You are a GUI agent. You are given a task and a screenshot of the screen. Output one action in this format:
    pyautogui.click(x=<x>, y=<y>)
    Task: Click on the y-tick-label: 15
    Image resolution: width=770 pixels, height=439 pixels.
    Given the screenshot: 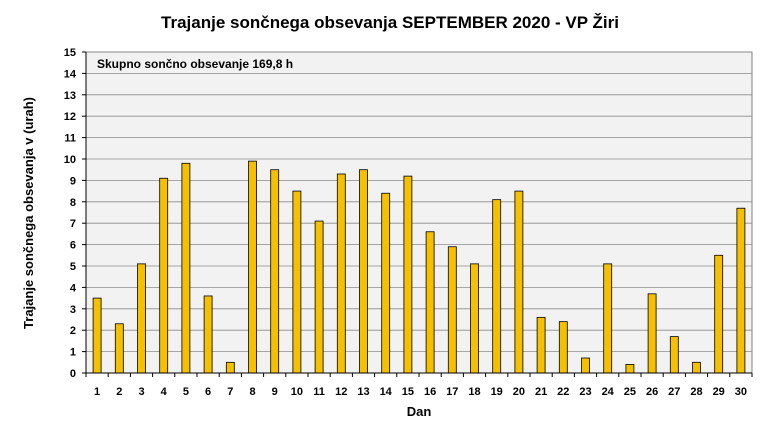 What is the action you would take?
    pyautogui.click(x=70, y=53)
    